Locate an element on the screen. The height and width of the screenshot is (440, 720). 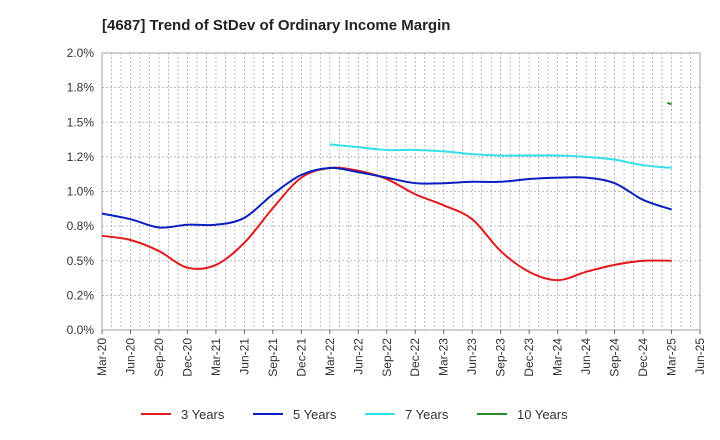
x-tick-label: Jun-22 is located at coordinates (358, 356).